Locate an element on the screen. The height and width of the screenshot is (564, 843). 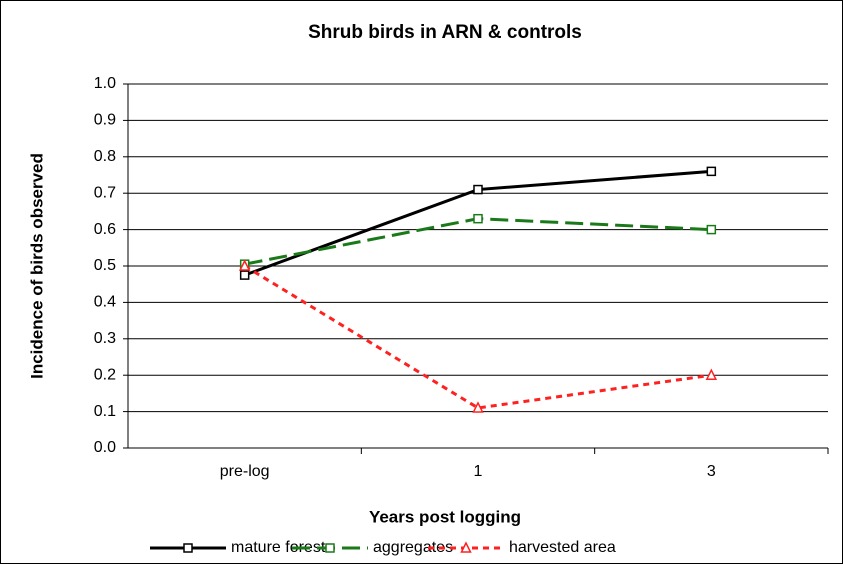
y-tick-label: 0.2 is located at coordinates (105, 374).